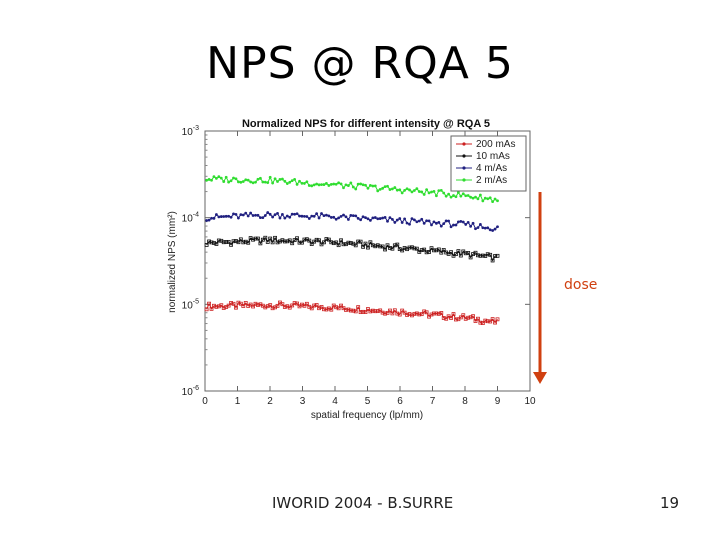  What do you see at coordinates (493, 156) in the screenshot?
I see `legend-label: 10 mAs` at bounding box center [493, 156].